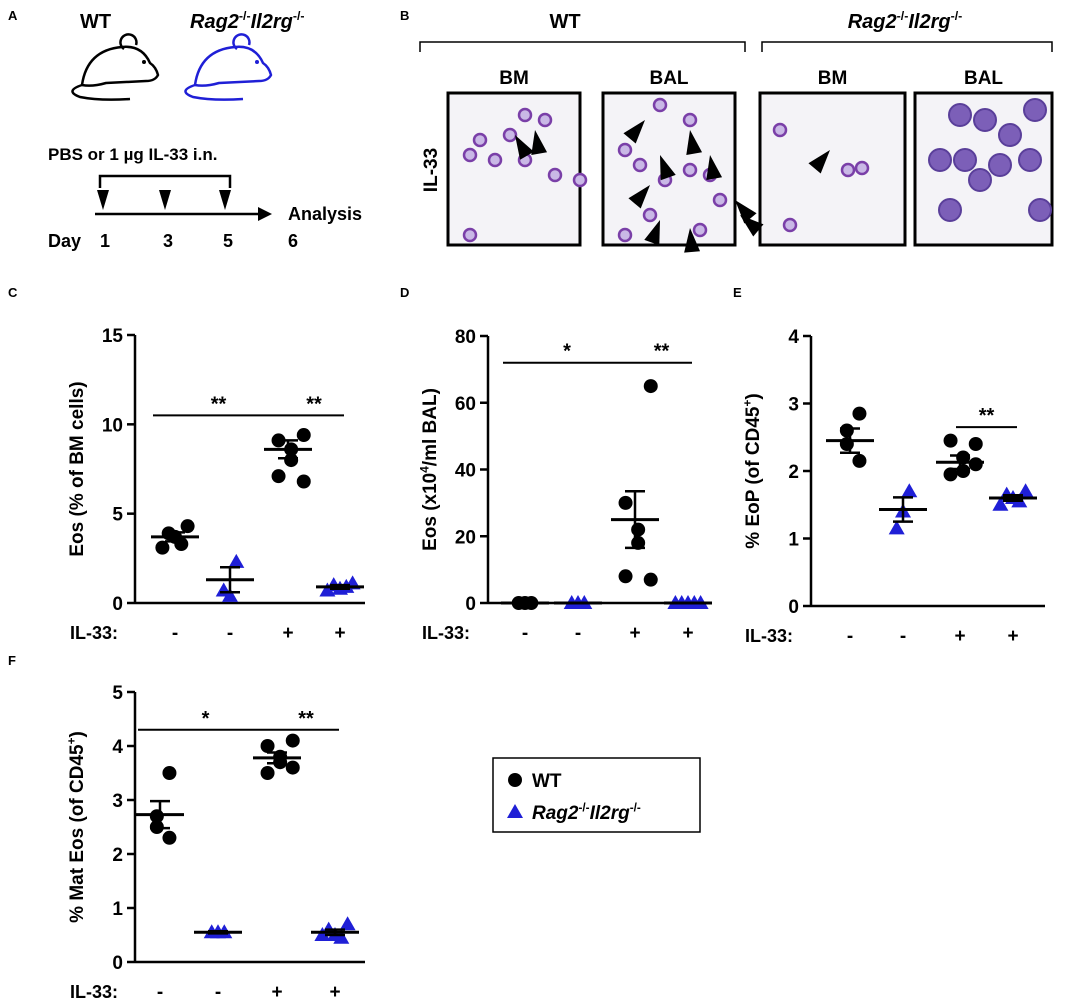 This screenshot has height=1007, width=1084. I want to click on label: B, so click(404, 15).